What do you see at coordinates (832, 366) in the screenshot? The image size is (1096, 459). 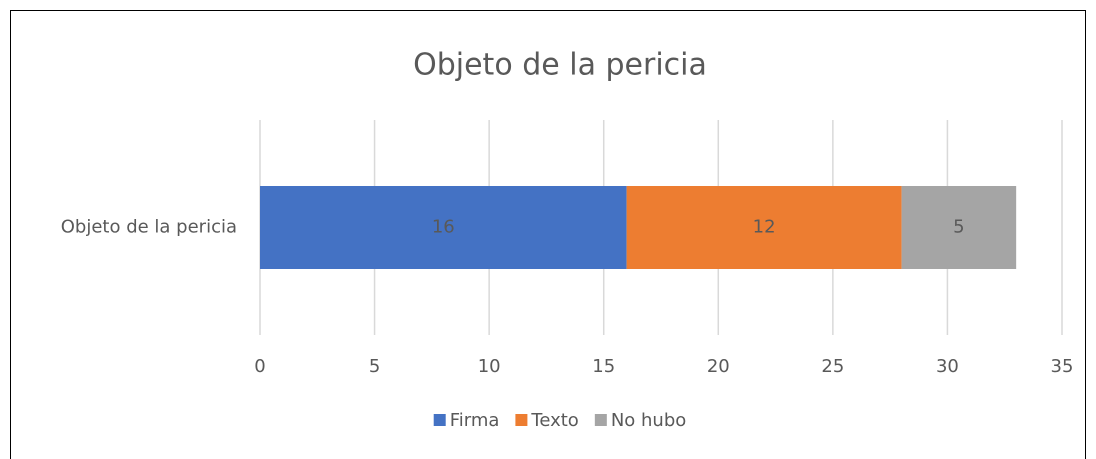 I see `x-tick-label: 25` at bounding box center [832, 366].